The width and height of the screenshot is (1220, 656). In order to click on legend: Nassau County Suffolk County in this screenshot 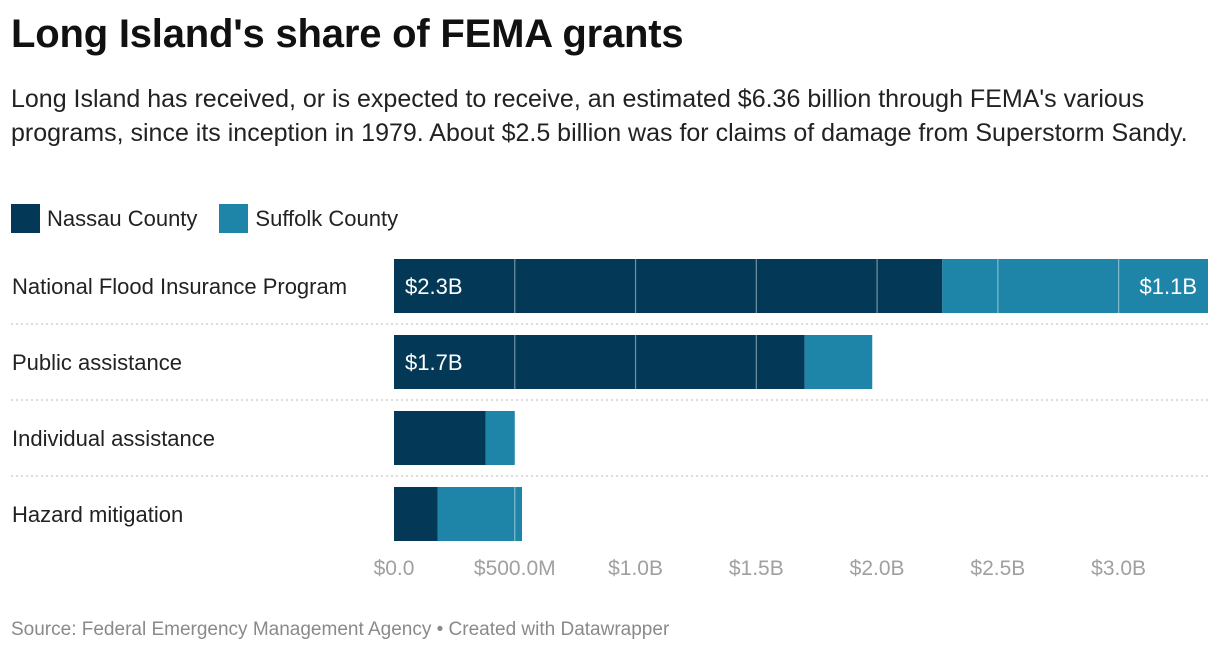, I will do `click(215, 218)`.